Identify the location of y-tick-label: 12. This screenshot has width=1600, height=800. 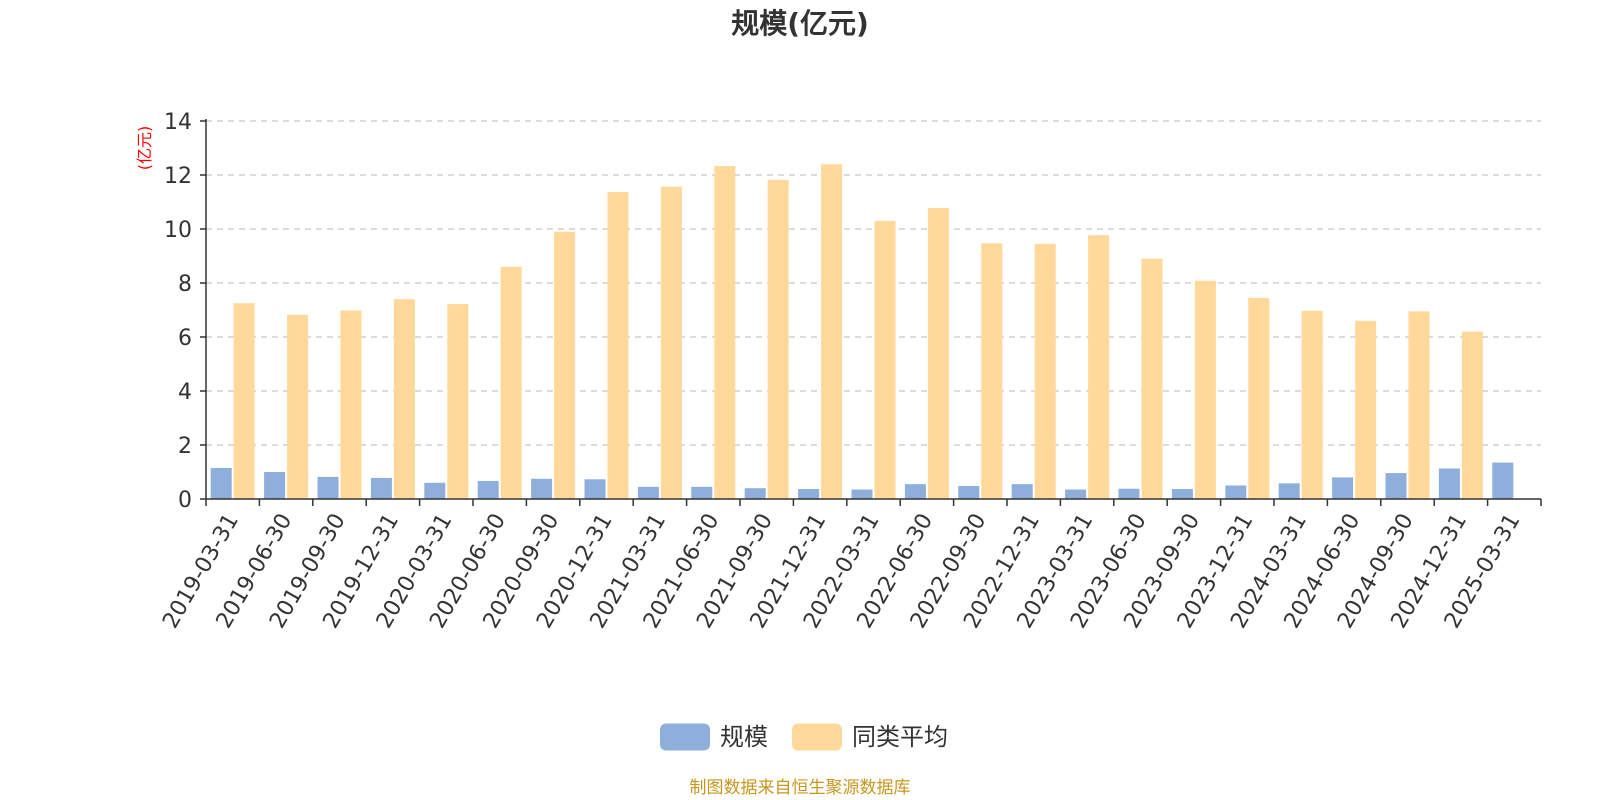
(178, 176).